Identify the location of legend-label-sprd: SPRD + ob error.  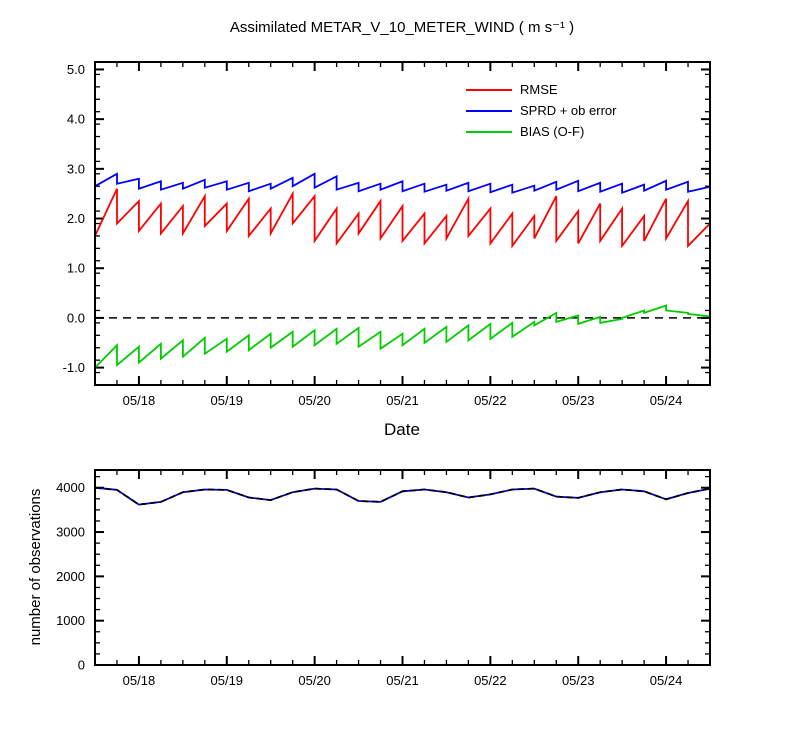
(568, 110).